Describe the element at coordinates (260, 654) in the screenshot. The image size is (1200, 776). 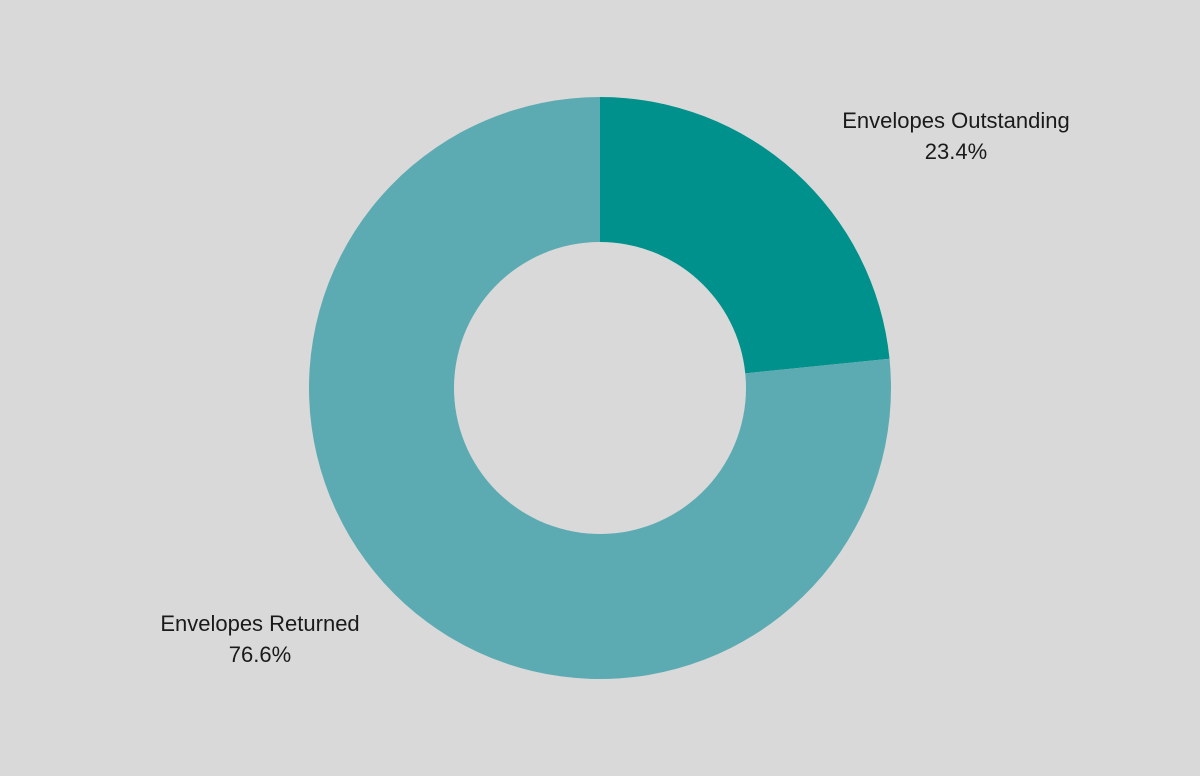
I see `slice-value-label: 76.6%` at that location.